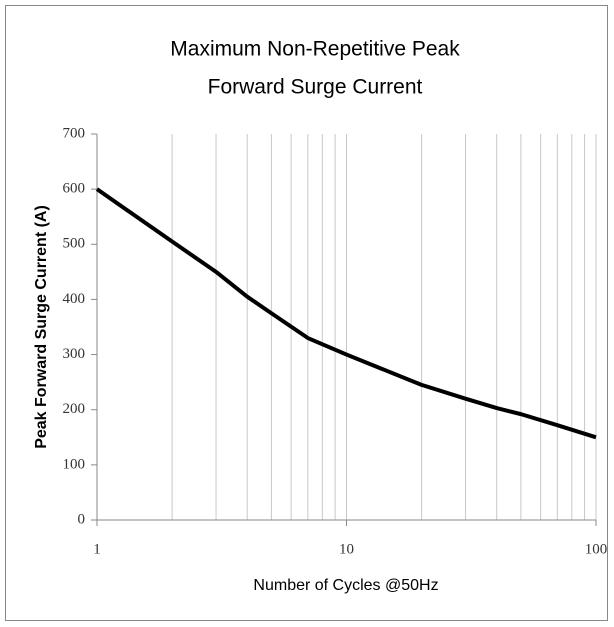  What do you see at coordinates (346, 549) in the screenshot?
I see `x-tick-label: 10` at bounding box center [346, 549].